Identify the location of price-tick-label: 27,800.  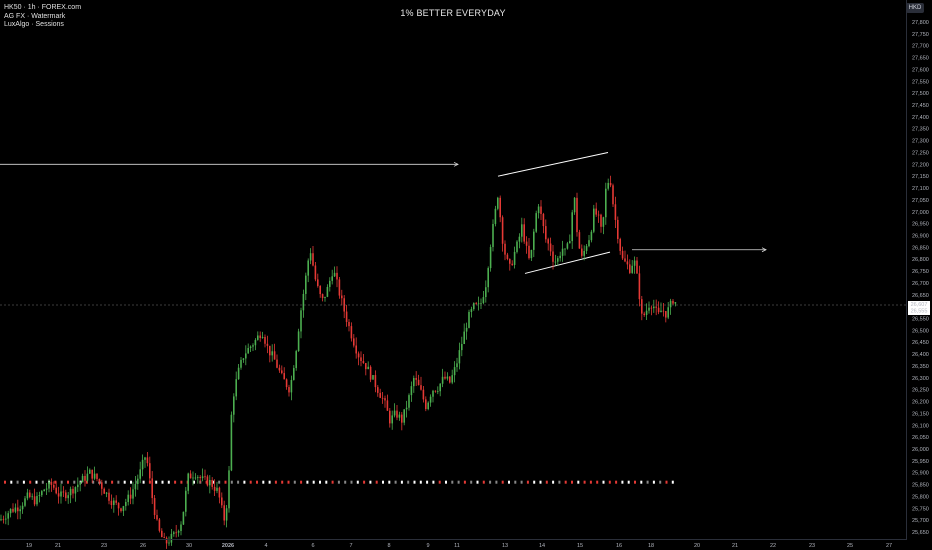
(920, 23).